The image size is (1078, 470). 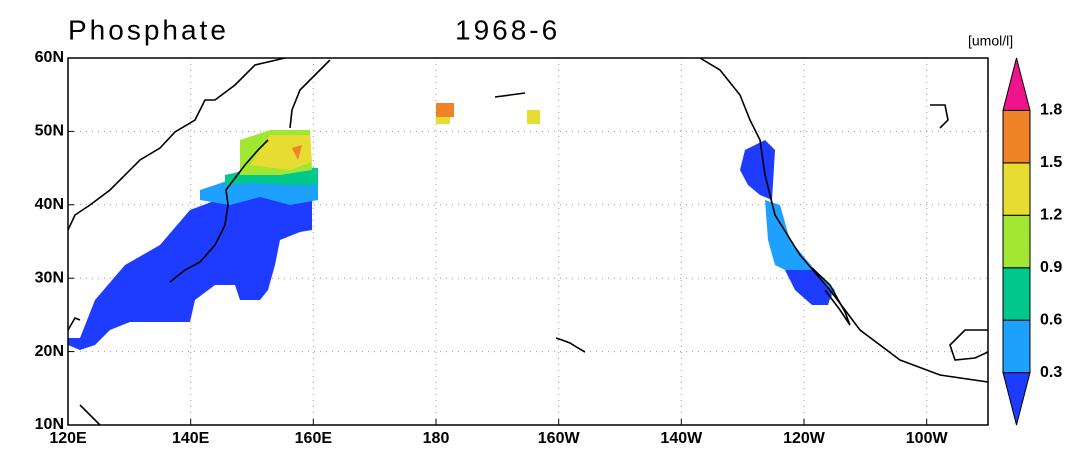 I want to click on y-tick-label: 20N, so click(x=49, y=351).